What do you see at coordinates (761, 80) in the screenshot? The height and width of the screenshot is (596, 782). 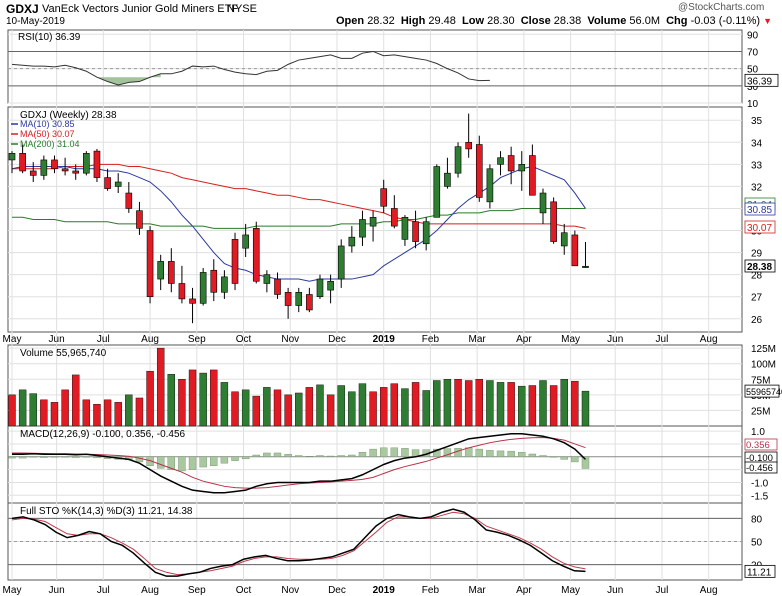 I see `rsi-value-tag` at bounding box center [761, 80].